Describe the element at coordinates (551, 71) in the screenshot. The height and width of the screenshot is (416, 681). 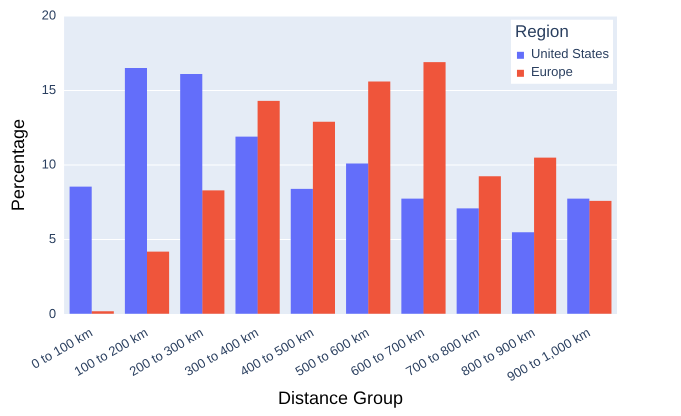
I see `legend-label: Europe` at that location.